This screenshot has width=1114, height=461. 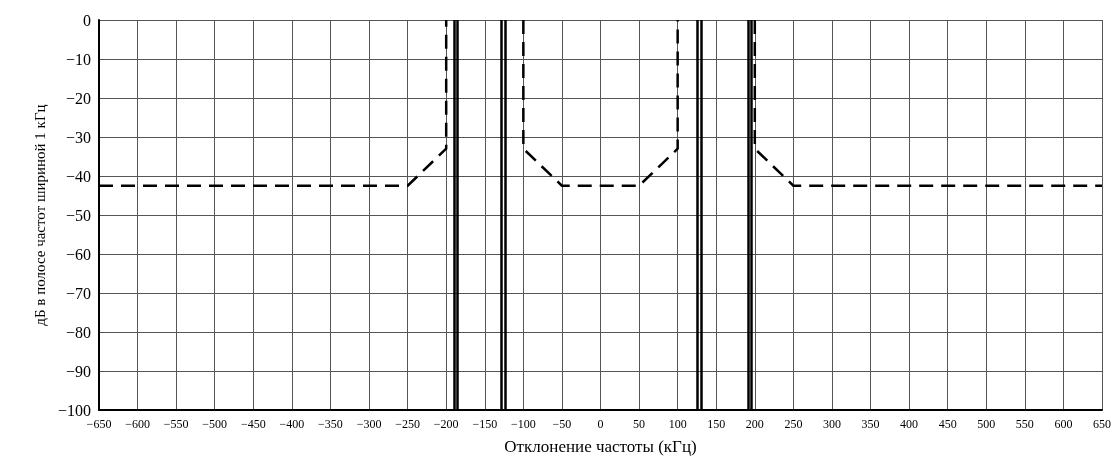 What do you see at coordinates (78, 215) in the screenshot?
I see `y-tick-label: −50` at bounding box center [78, 215].